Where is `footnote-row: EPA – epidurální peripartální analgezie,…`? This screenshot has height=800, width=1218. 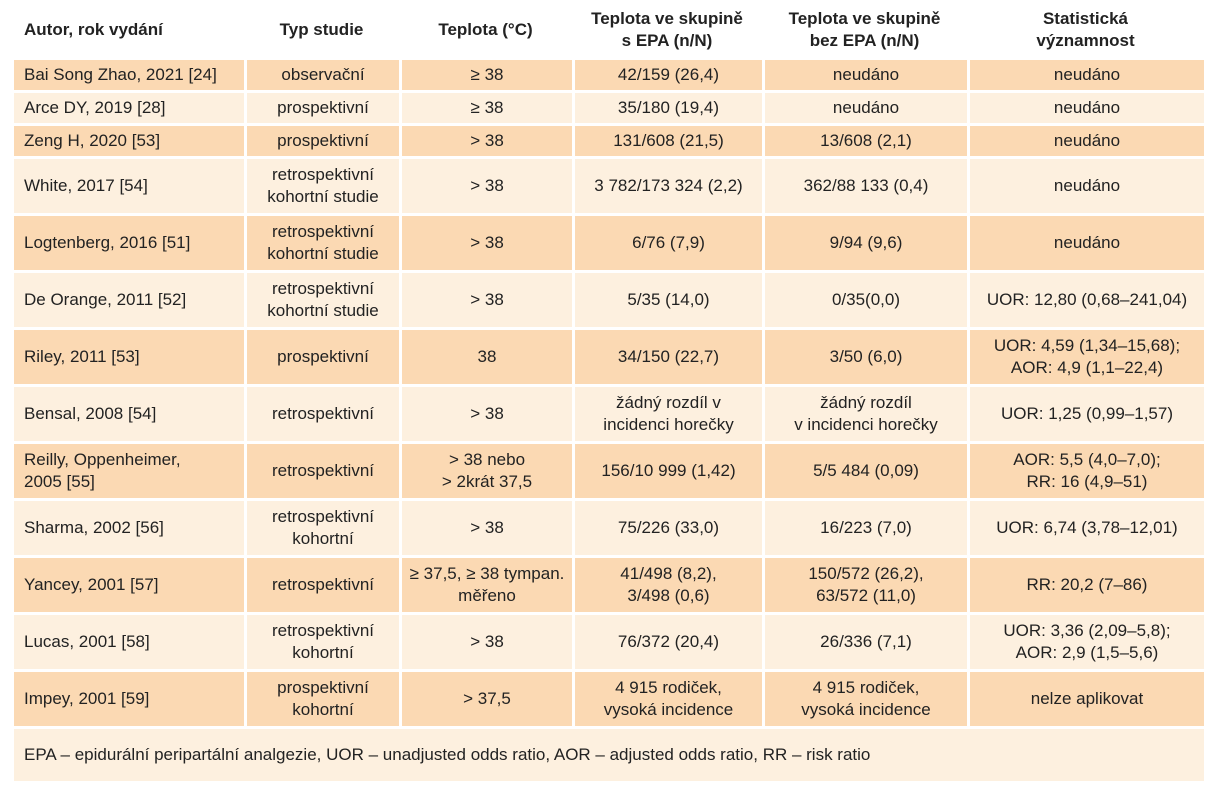
footnote-row: EPA – epidurální peripartální analgezie,… is located at coordinates (609, 755).